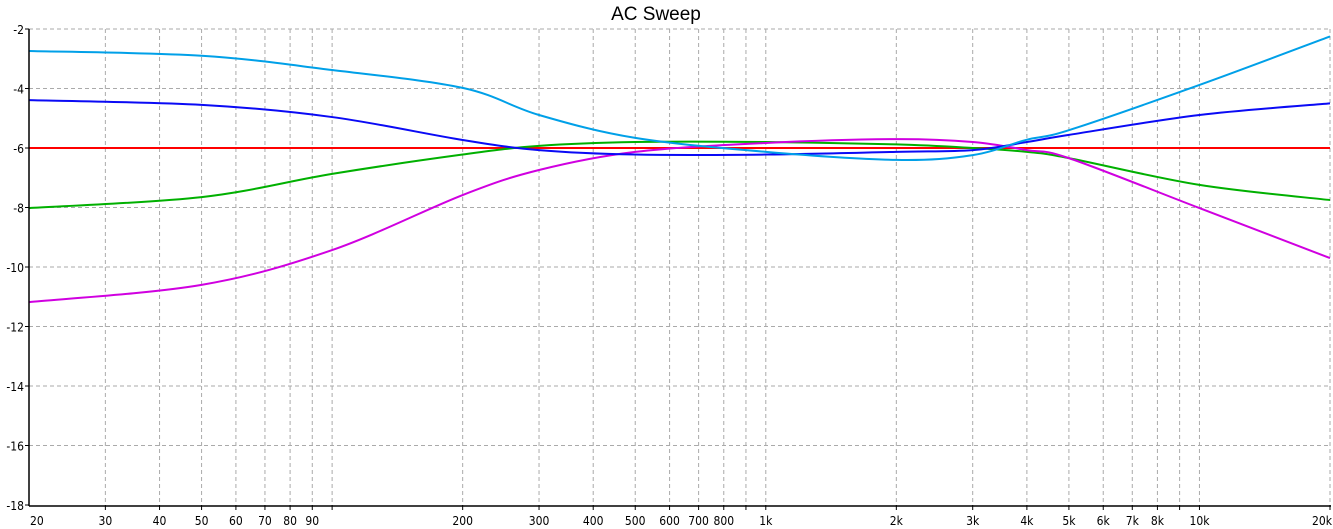 The width and height of the screenshot is (1333, 529). What do you see at coordinates (312, 521) in the screenshot?
I see `x-tick-label: 90` at bounding box center [312, 521].